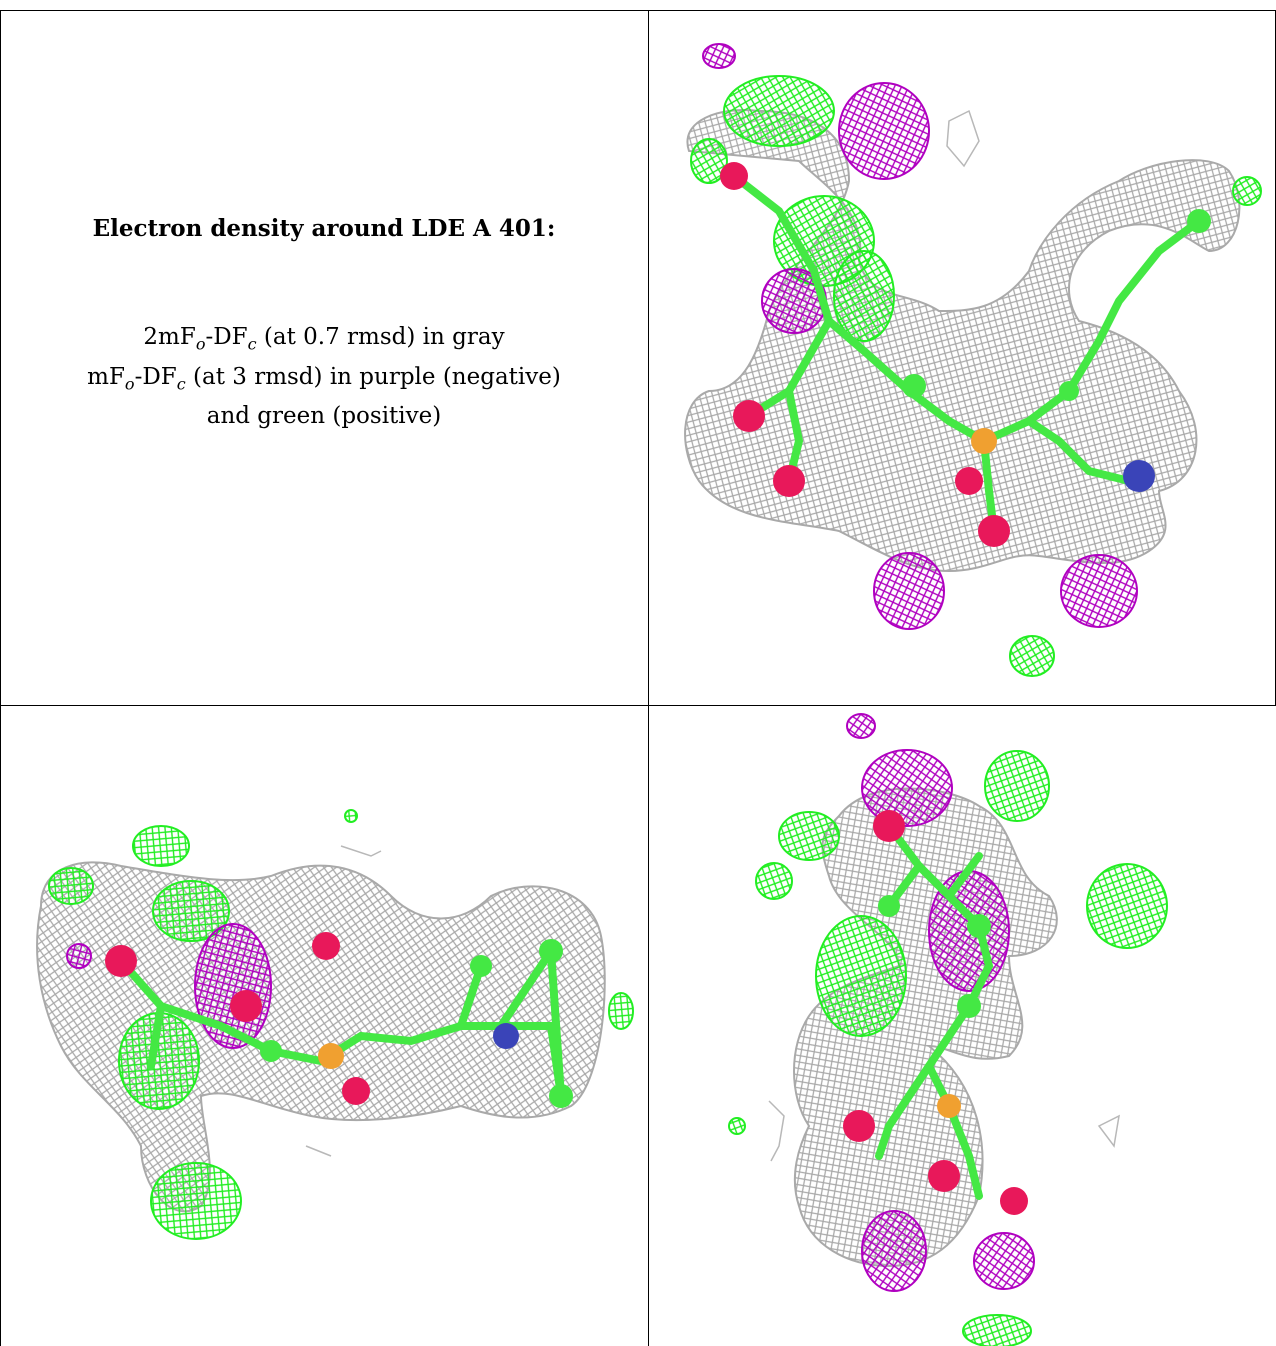 This screenshot has width=1276, height=1346. I want to click on legend-fofc: mFo-DFc (at 3 rmsd) in purple (negative), so click(324, 378).